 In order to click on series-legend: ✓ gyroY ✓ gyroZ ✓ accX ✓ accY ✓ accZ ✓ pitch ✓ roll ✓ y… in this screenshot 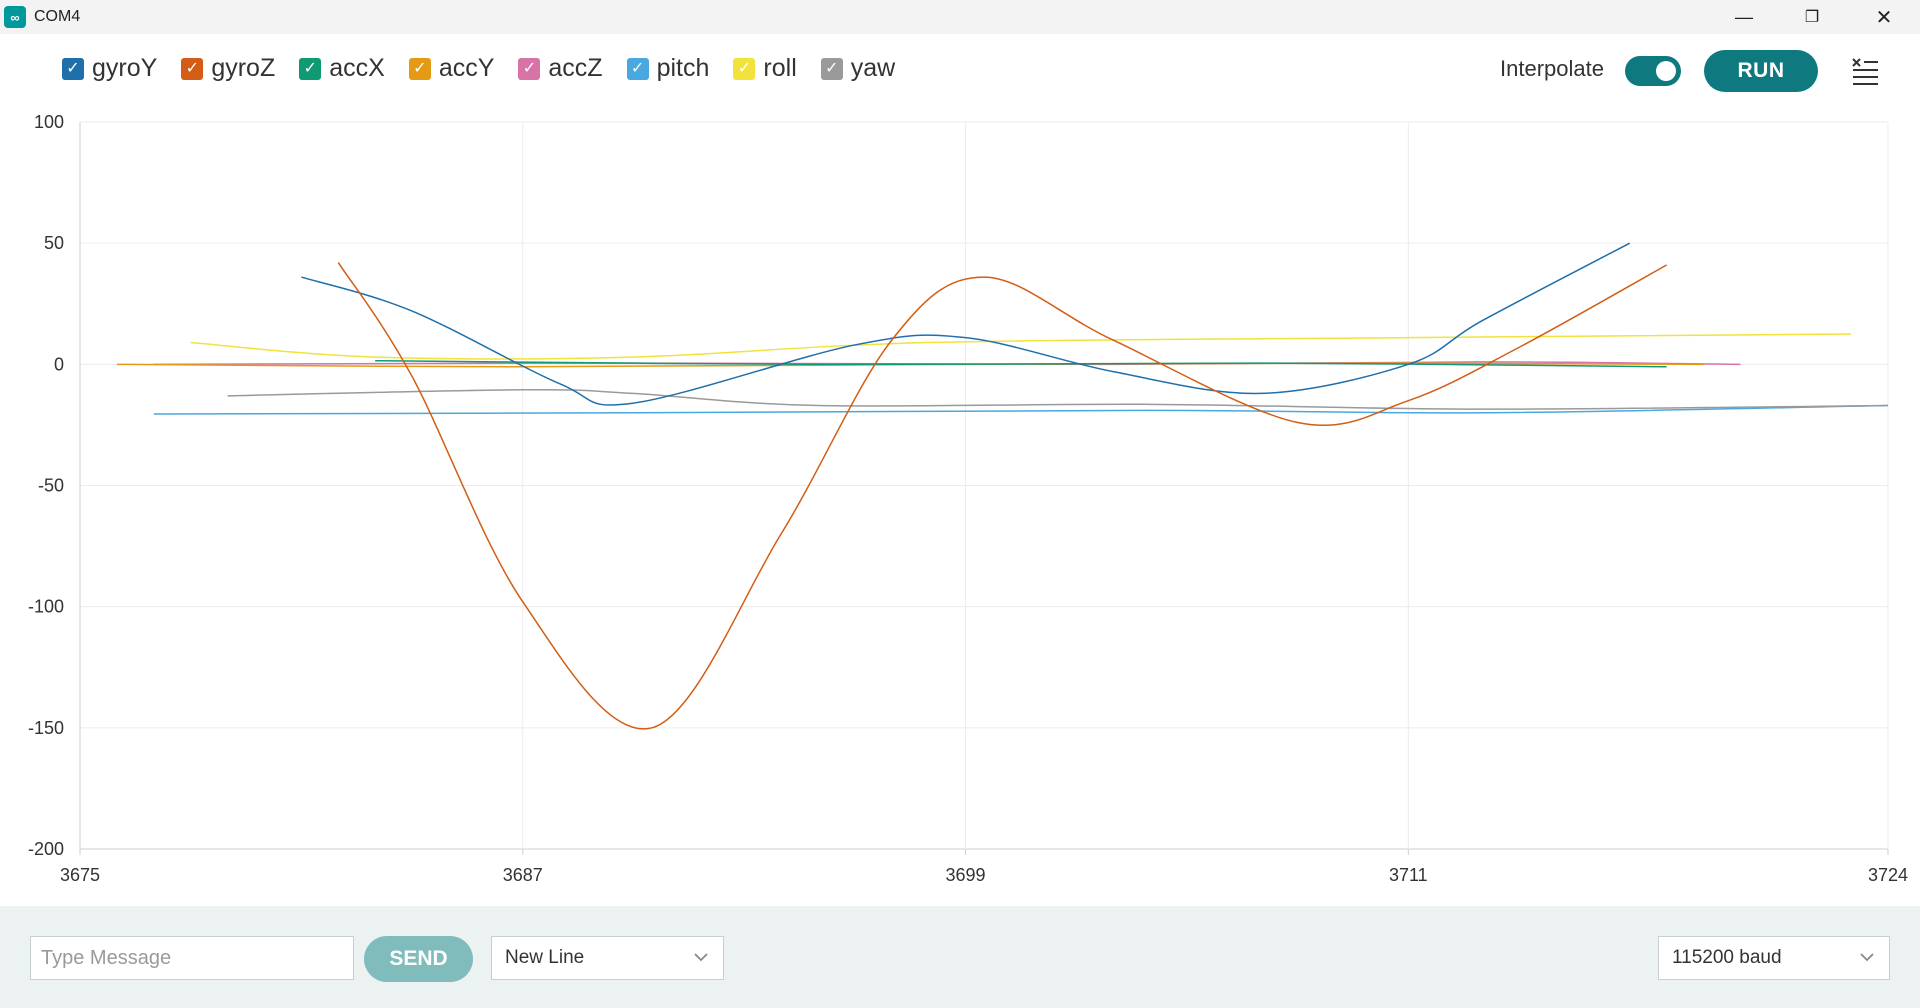, I will do `click(490, 68)`.